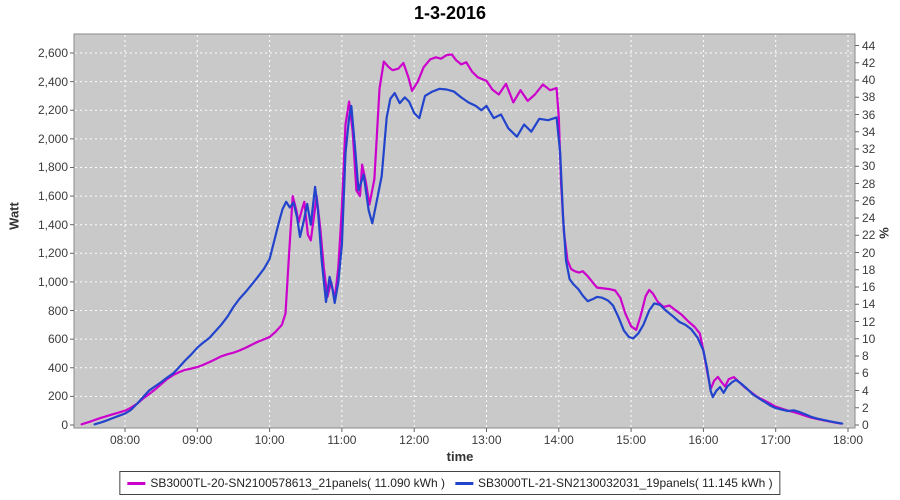  I want to click on y-right-tick-label: 20, so click(869, 252).